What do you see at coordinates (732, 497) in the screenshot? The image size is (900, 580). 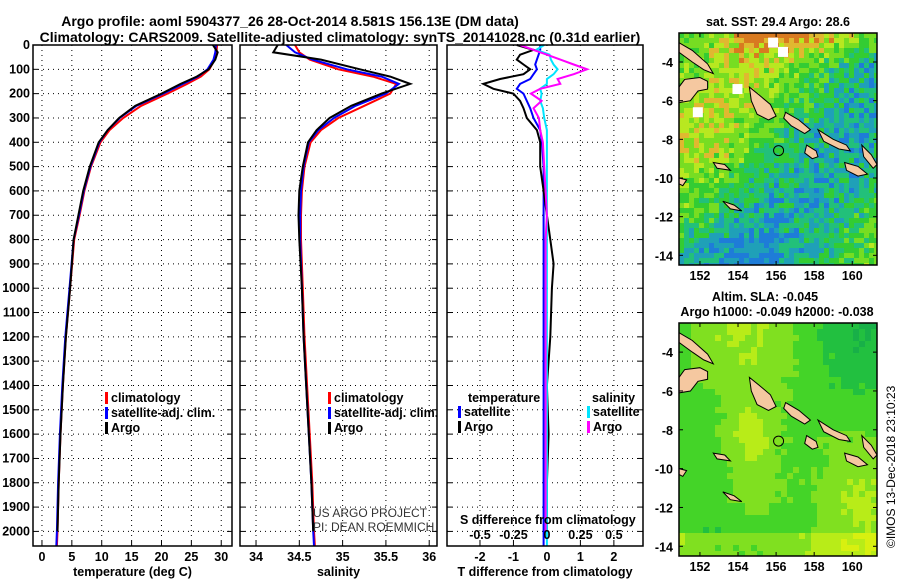 I see `island` at bounding box center [732, 497].